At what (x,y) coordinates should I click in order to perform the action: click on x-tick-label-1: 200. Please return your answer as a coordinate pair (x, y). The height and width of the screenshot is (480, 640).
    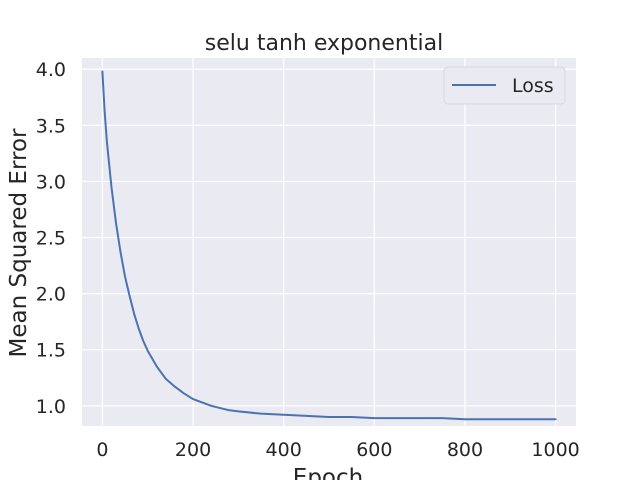
    Looking at the image, I should click on (193, 450).